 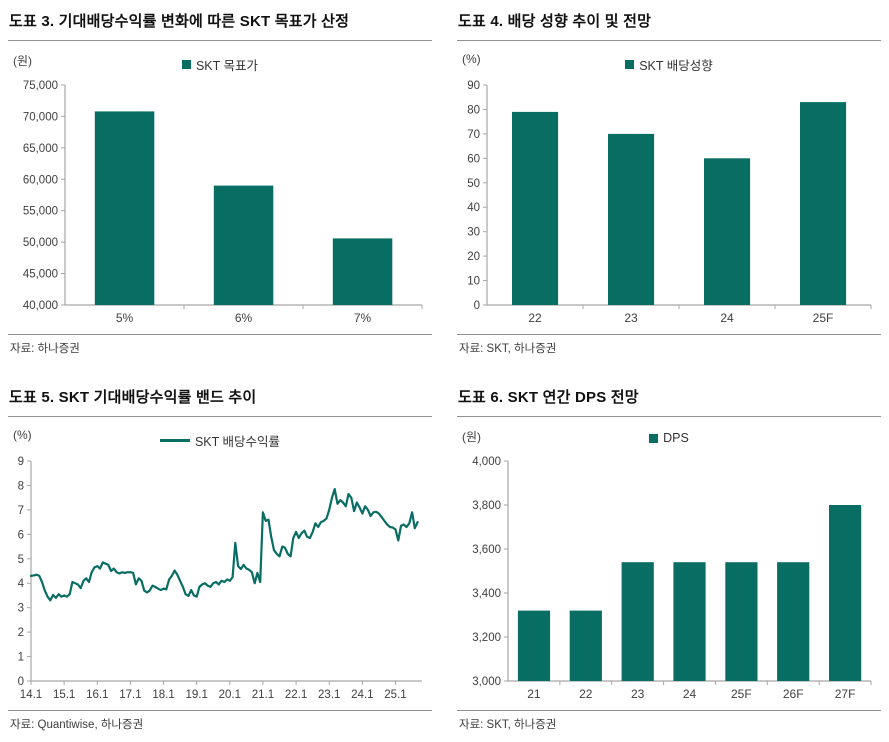 I want to click on chart-header: (원) SKT 목표가, so click(x=220, y=62).